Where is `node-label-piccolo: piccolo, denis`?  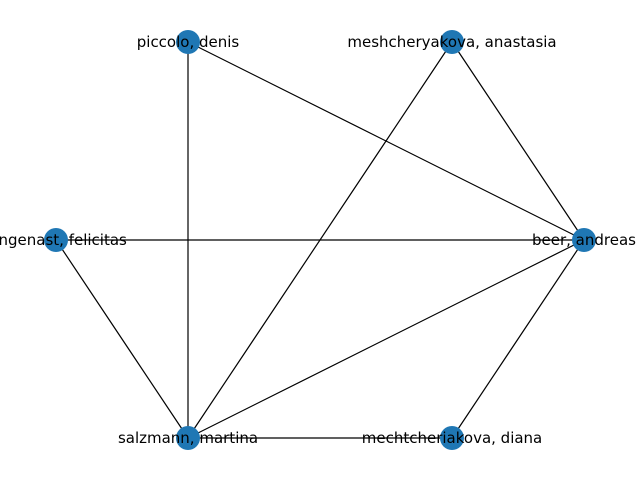
node-label-piccolo: piccolo, denis is located at coordinates (188, 42).